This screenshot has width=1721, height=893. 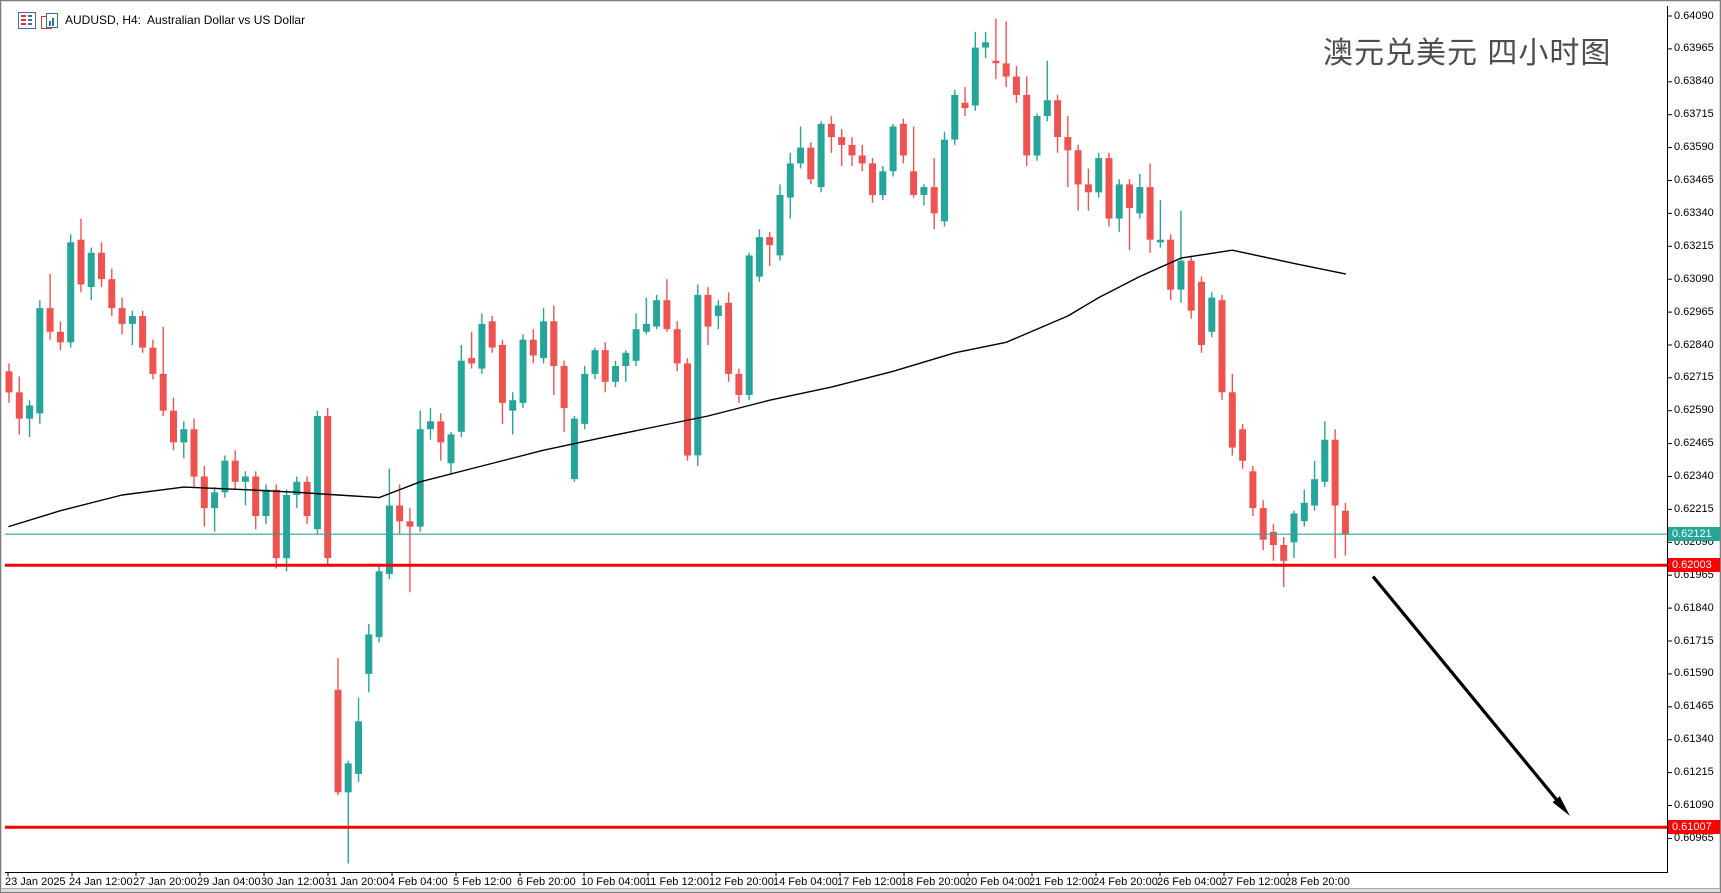 I want to click on y-axis-label: 0.61715, so click(x=1694, y=640).